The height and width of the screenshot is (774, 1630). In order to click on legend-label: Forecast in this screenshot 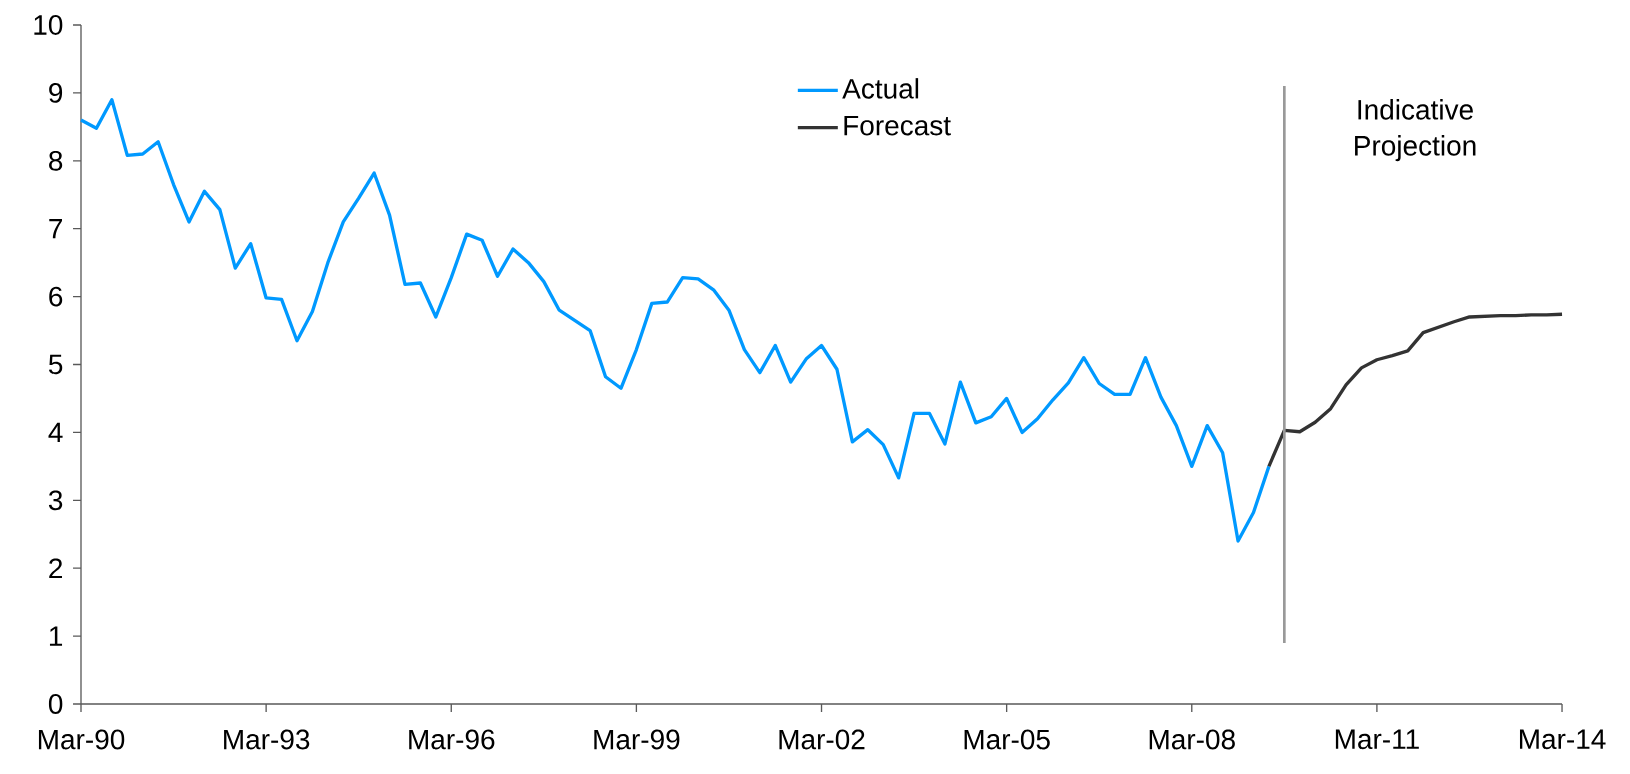, I will do `click(897, 125)`.